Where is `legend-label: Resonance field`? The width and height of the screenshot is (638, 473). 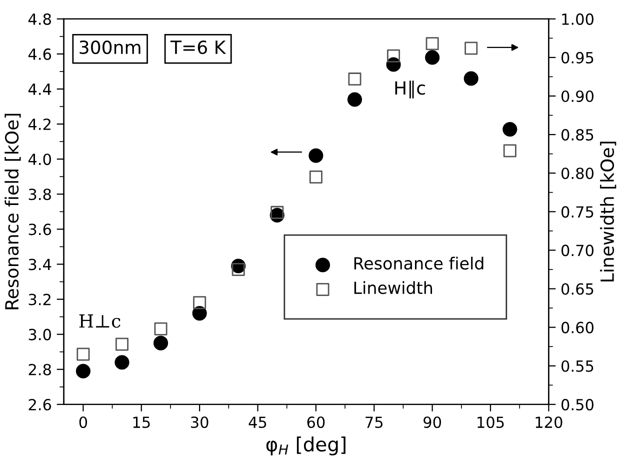
legend-label: Resonance field is located at coordinates (419, 263).